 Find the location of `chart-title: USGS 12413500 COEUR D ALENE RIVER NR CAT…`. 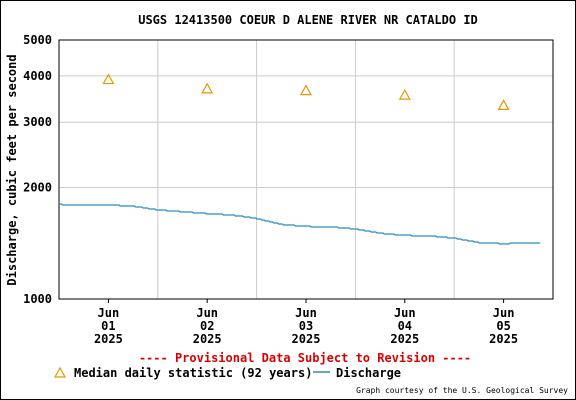

chart-title: USGS 12413500 COEUR D ALENE RIVER NR CAT… is located at coordinates (308, 20).